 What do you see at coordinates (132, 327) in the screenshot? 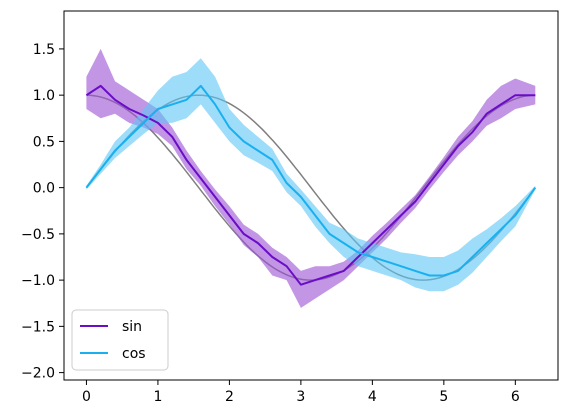
I see `legend-label-sin: sin` at bounding box center [132, 327].